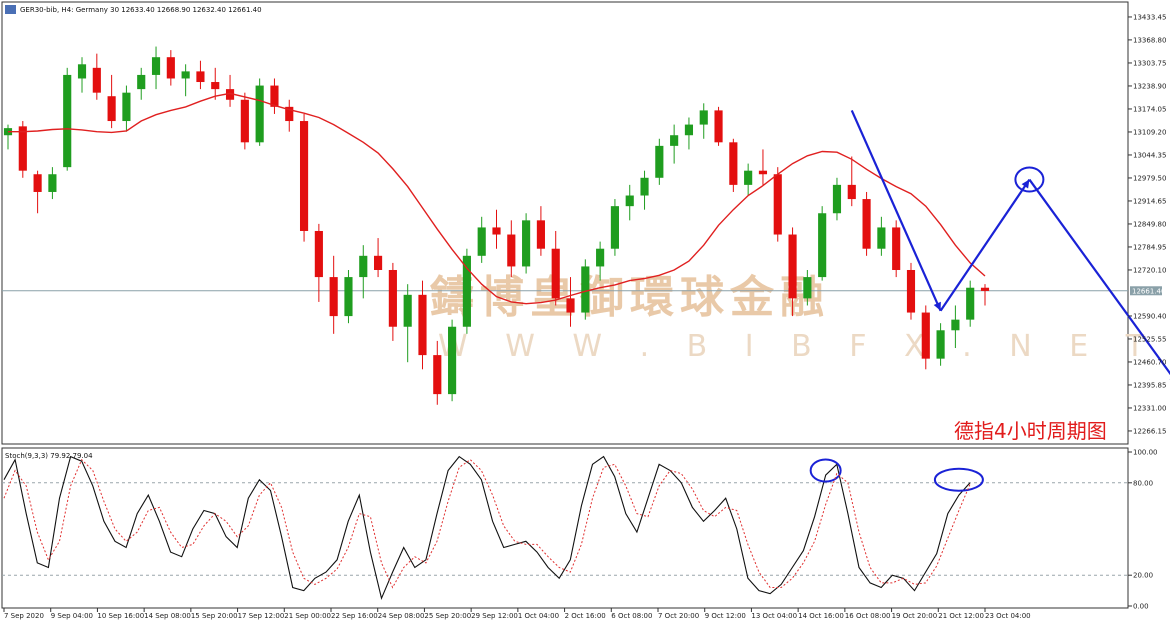 The image size is (1170, 622). I want to click on stoch-tick-label: 20.00, so click(1143, 576).